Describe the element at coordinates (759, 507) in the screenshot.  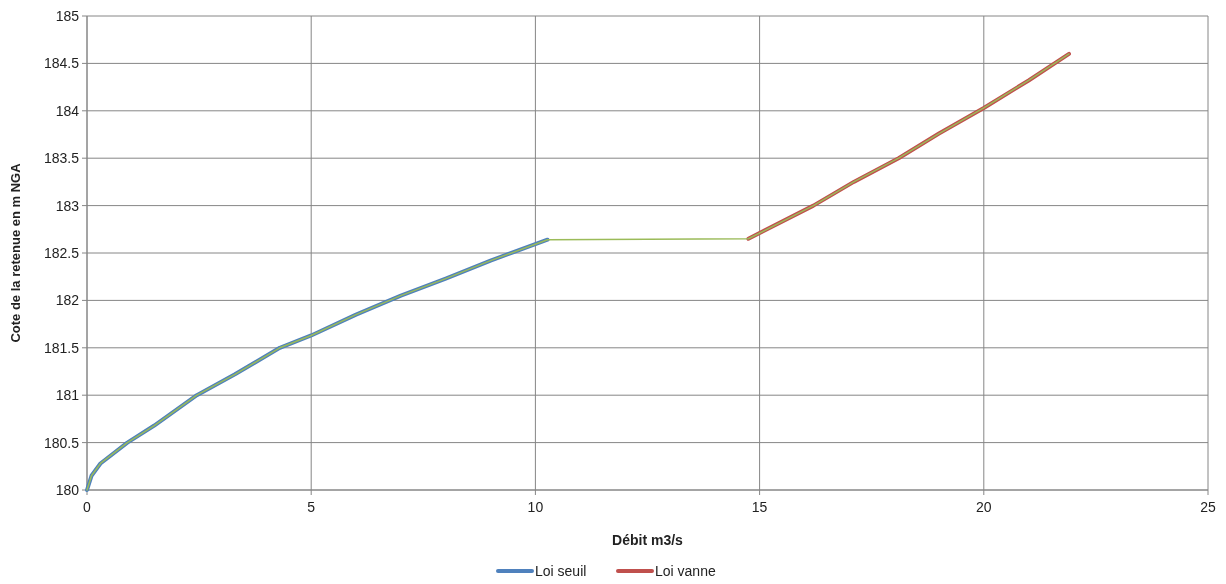
I see `x-tick-label: 15` at that location.